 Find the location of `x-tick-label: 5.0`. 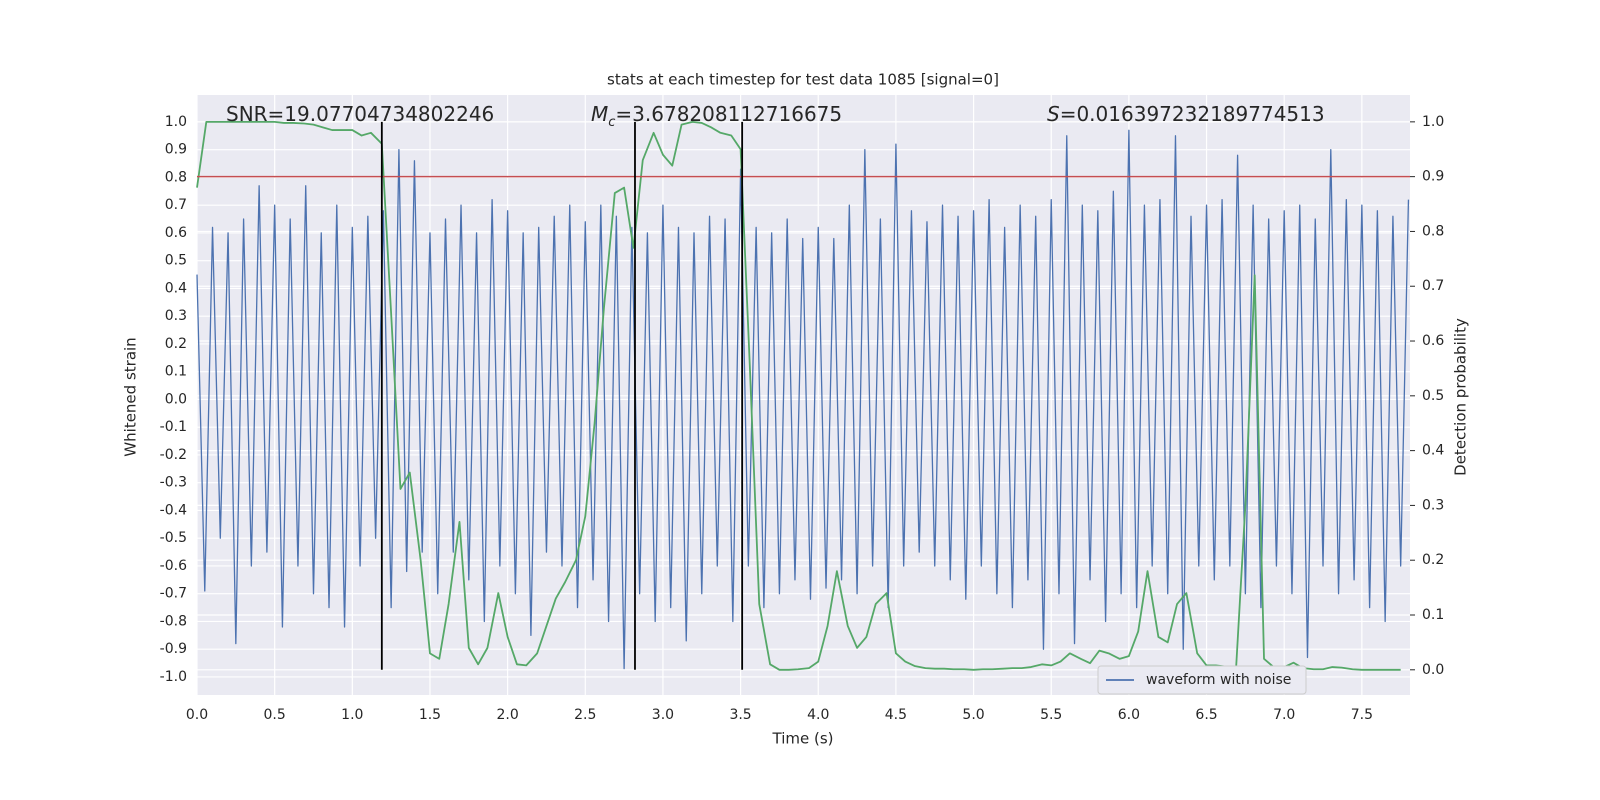

x-tick-label: 5.0 is located at coordinates (973, 715).